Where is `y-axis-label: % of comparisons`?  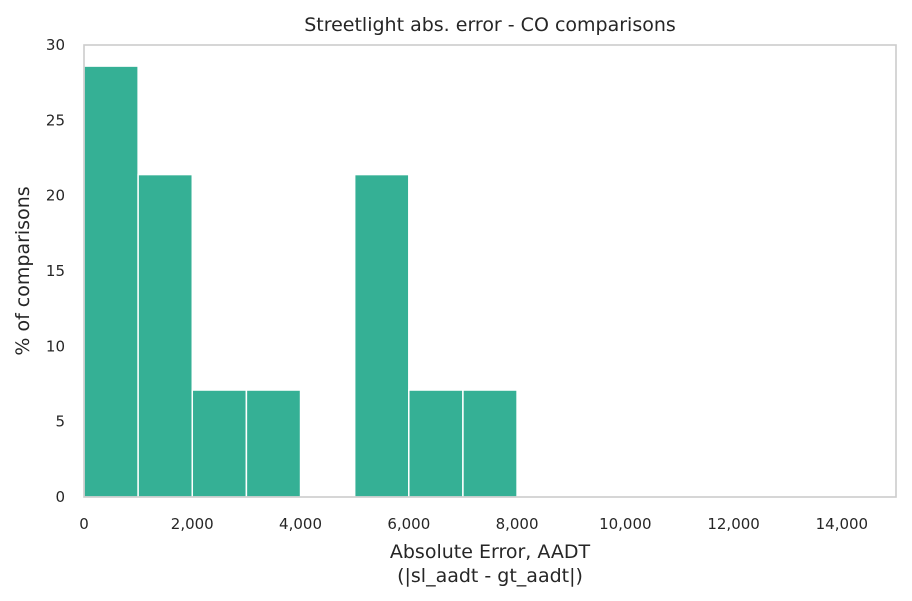
y-axis-label: % of comparisons is located at coordinates (23, 270).